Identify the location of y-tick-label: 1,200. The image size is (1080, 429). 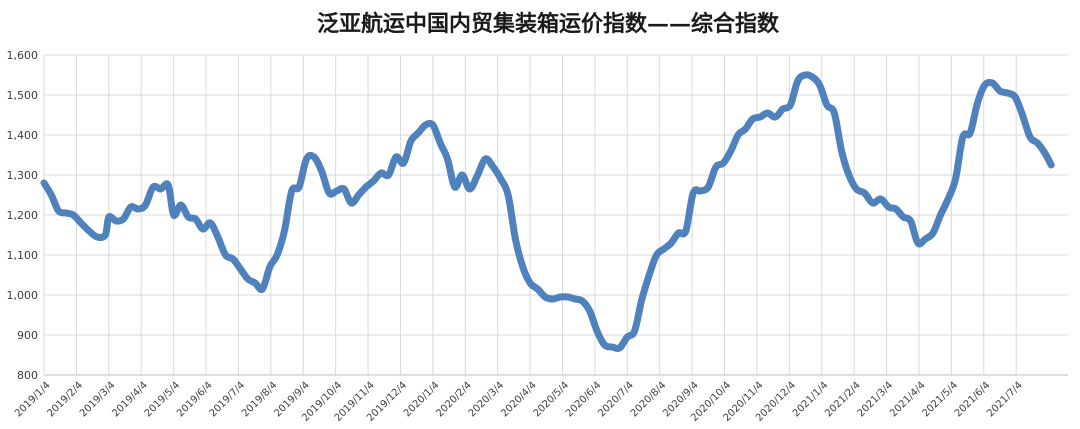
(23, 215).